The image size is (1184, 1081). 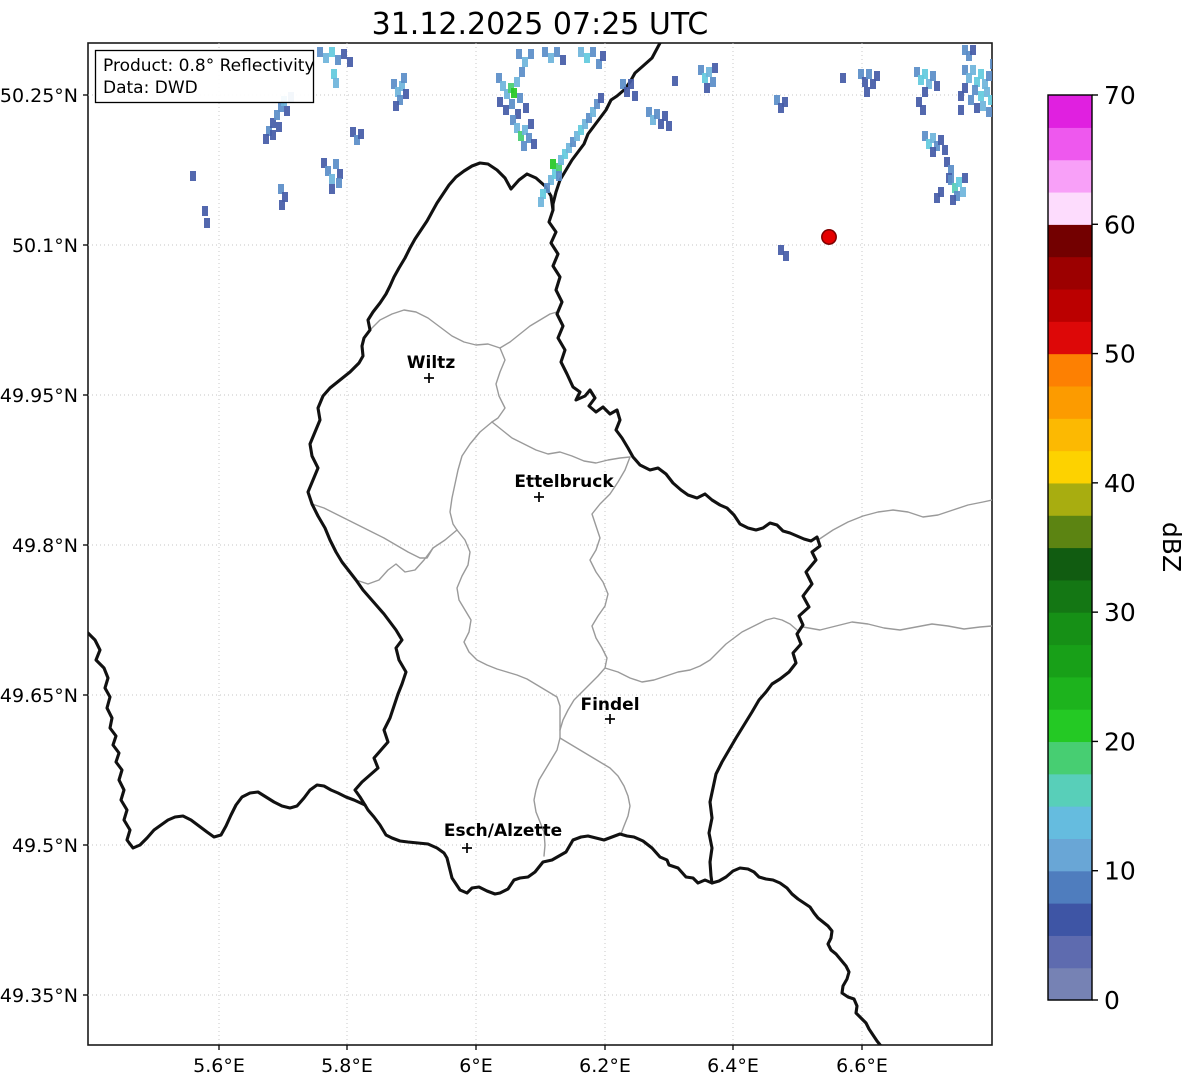 What do you see at coordinates (733, 1066) in the screenshot?
I see `x-tick-label: 6.4°E` at bounding box center [733, 1066].